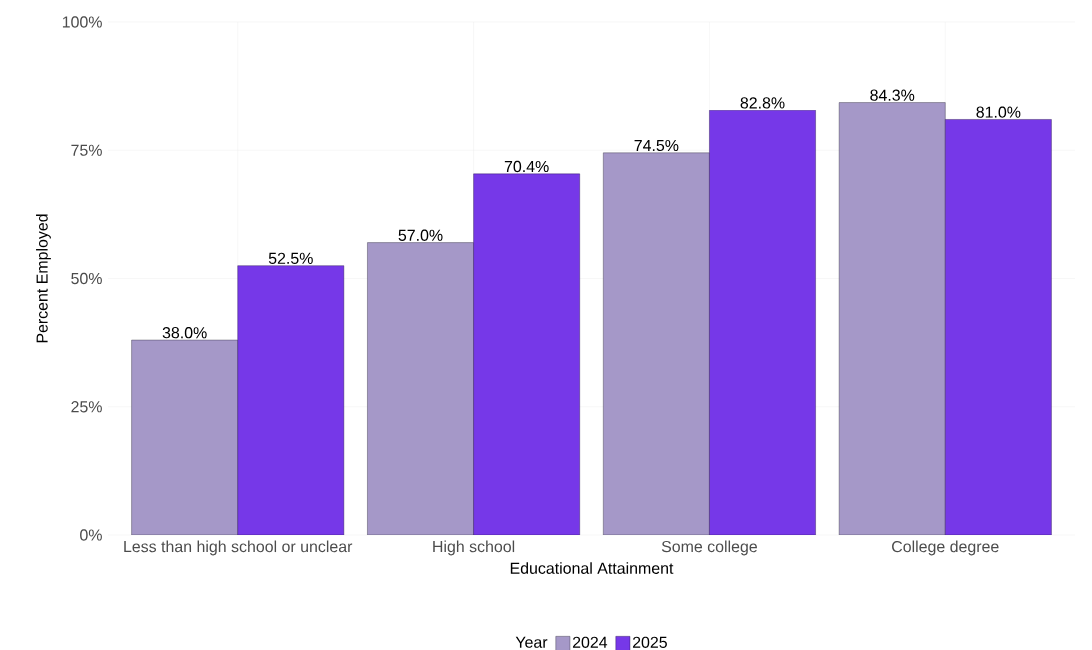 Image resolution: width=1092 pixels, height=650 pixels. What do you see at coordinates (184, 333) in the screenshot?
I see `data-label: 38.0%` at bounding box center [184, 333].